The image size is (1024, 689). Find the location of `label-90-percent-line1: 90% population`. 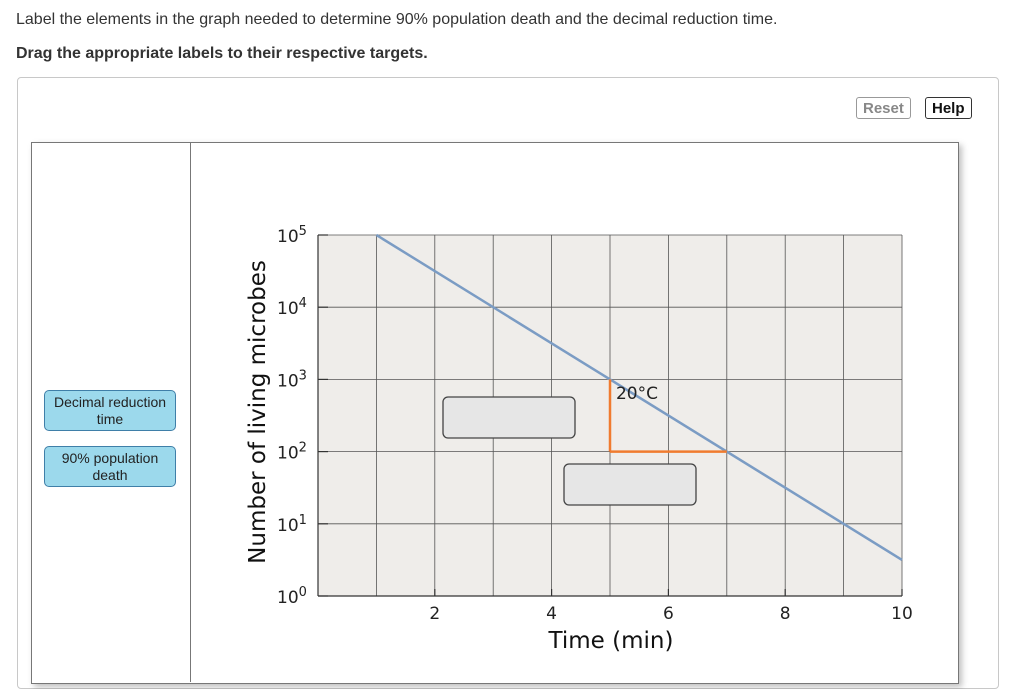

label-90-percent-line1: 90% population is located at coordinates (110, 457).